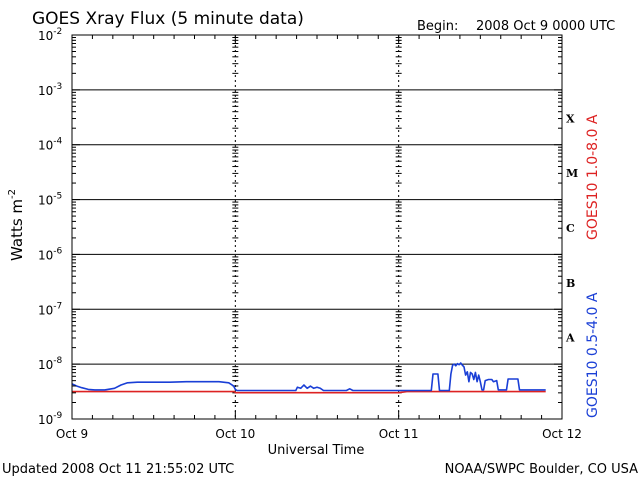 This screenshot has height=480, width=640. I want to click on y-tick-label: 10⁻⁴, so click(50, 145).